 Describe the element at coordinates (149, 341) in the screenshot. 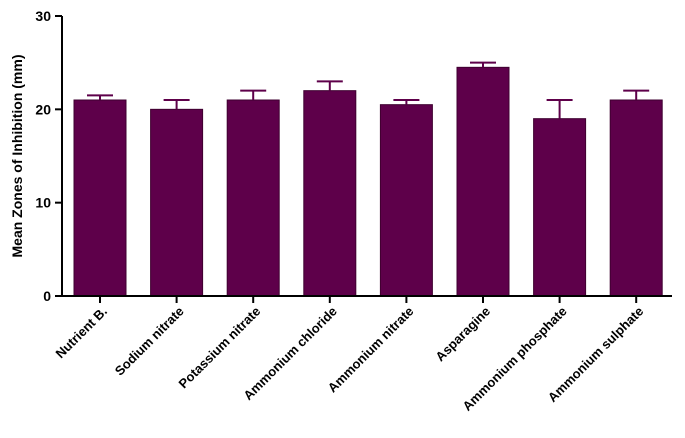

I see `x-tick-label: Sodium nitrate` at that location.